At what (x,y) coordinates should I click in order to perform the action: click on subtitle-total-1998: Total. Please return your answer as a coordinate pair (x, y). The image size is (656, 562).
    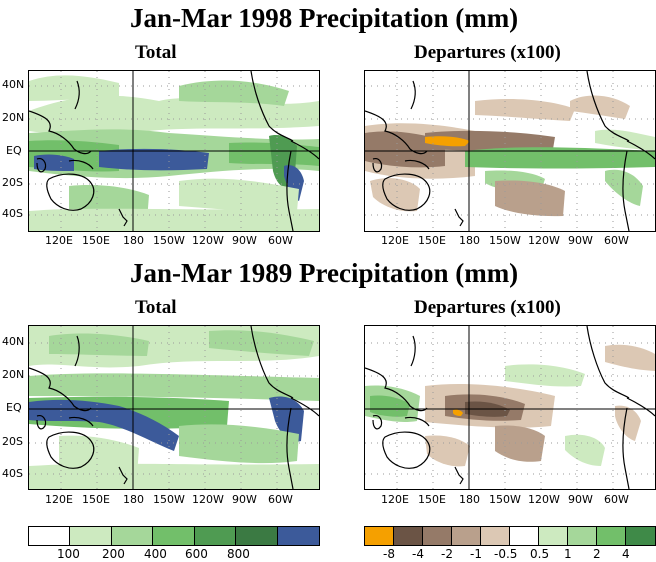
    Looking at the image, I should click on (156, 52).